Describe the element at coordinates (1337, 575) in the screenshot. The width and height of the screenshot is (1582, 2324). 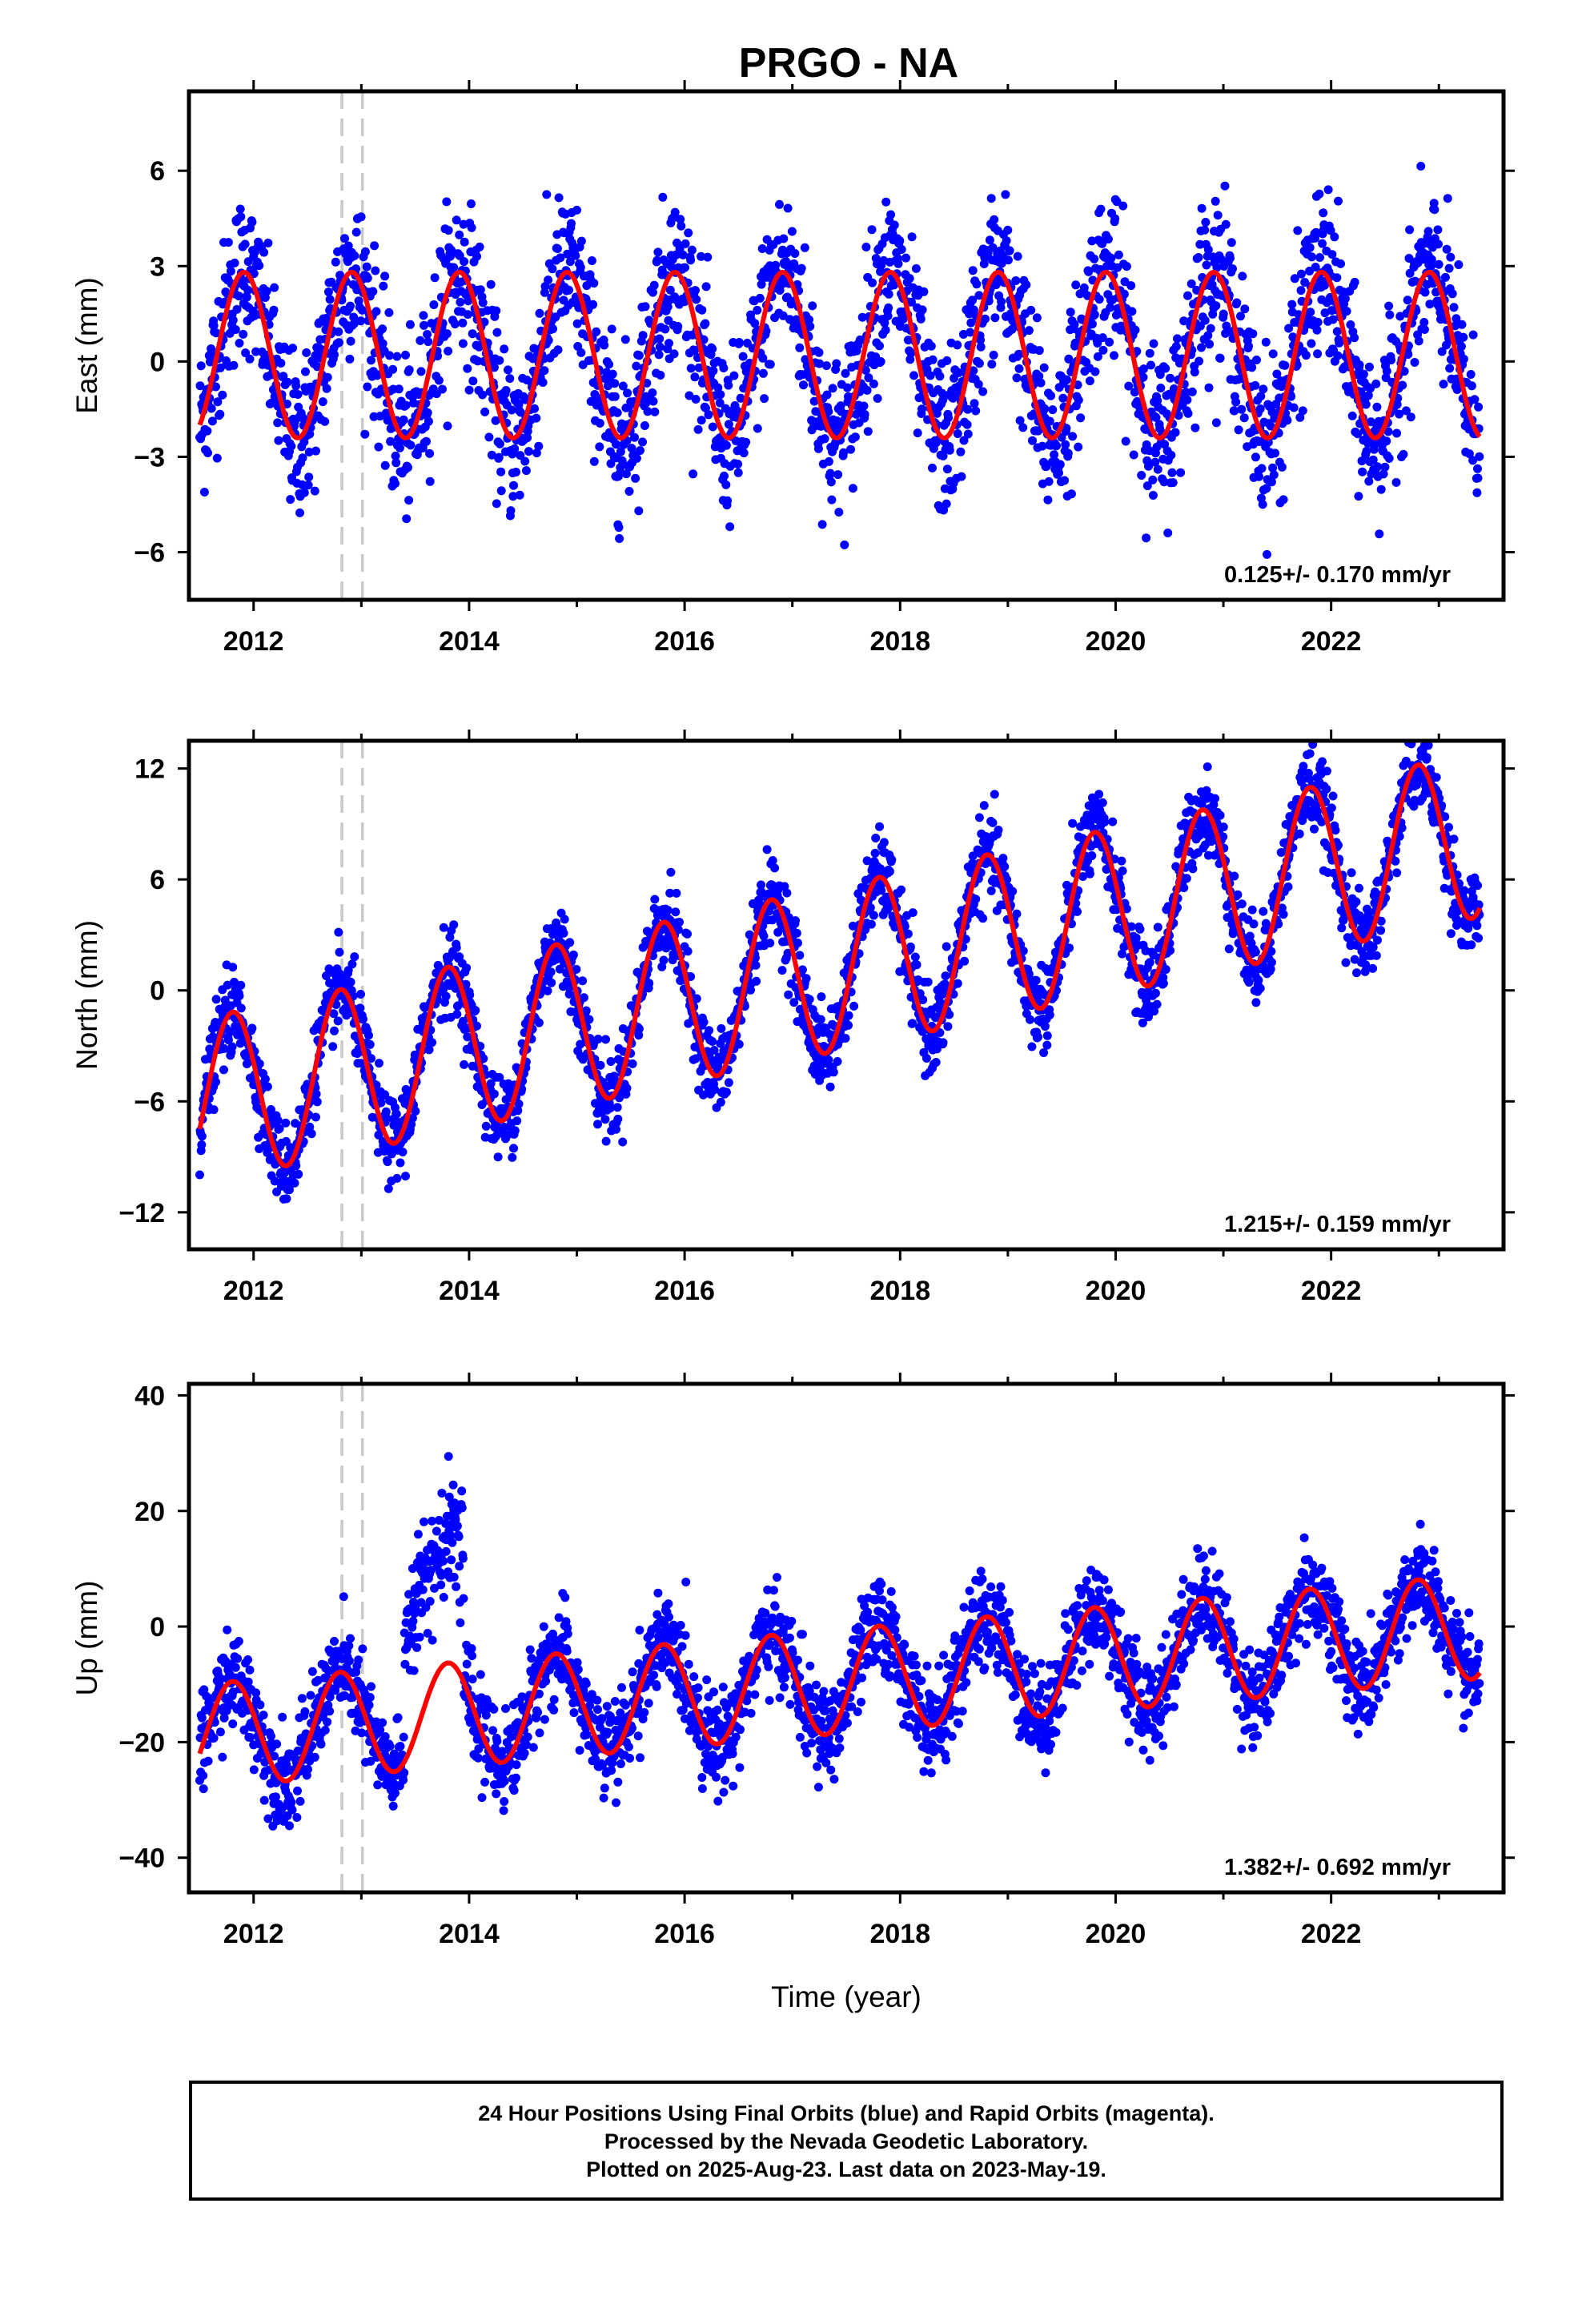
I see `rate-label: 0.125+/- 0.170 mm/yr` at that location.